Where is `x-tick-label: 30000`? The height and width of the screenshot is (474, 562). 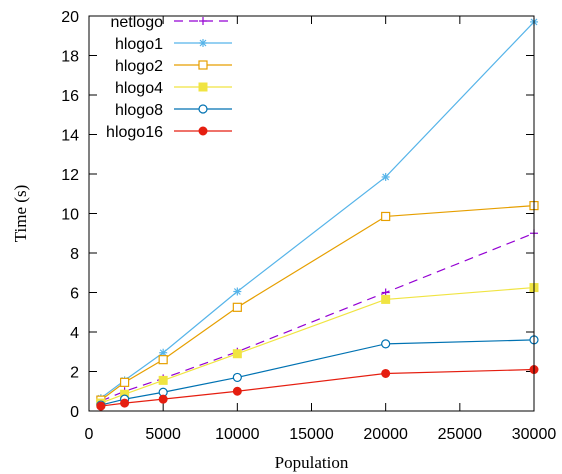
x-tick-label: 30000 is located at coordinates (534, 434).